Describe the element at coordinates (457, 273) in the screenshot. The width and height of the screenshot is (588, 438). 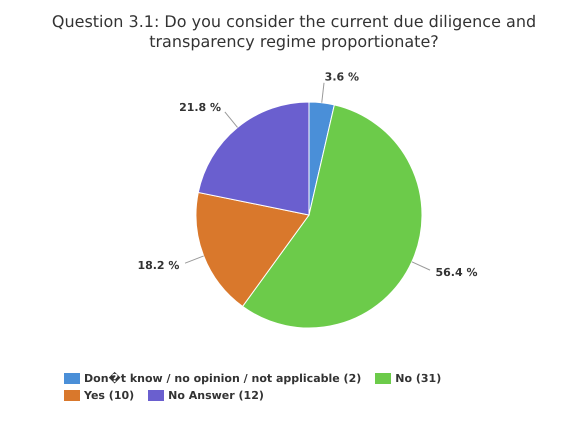
I see `data-label: 56.4 %` at that location.